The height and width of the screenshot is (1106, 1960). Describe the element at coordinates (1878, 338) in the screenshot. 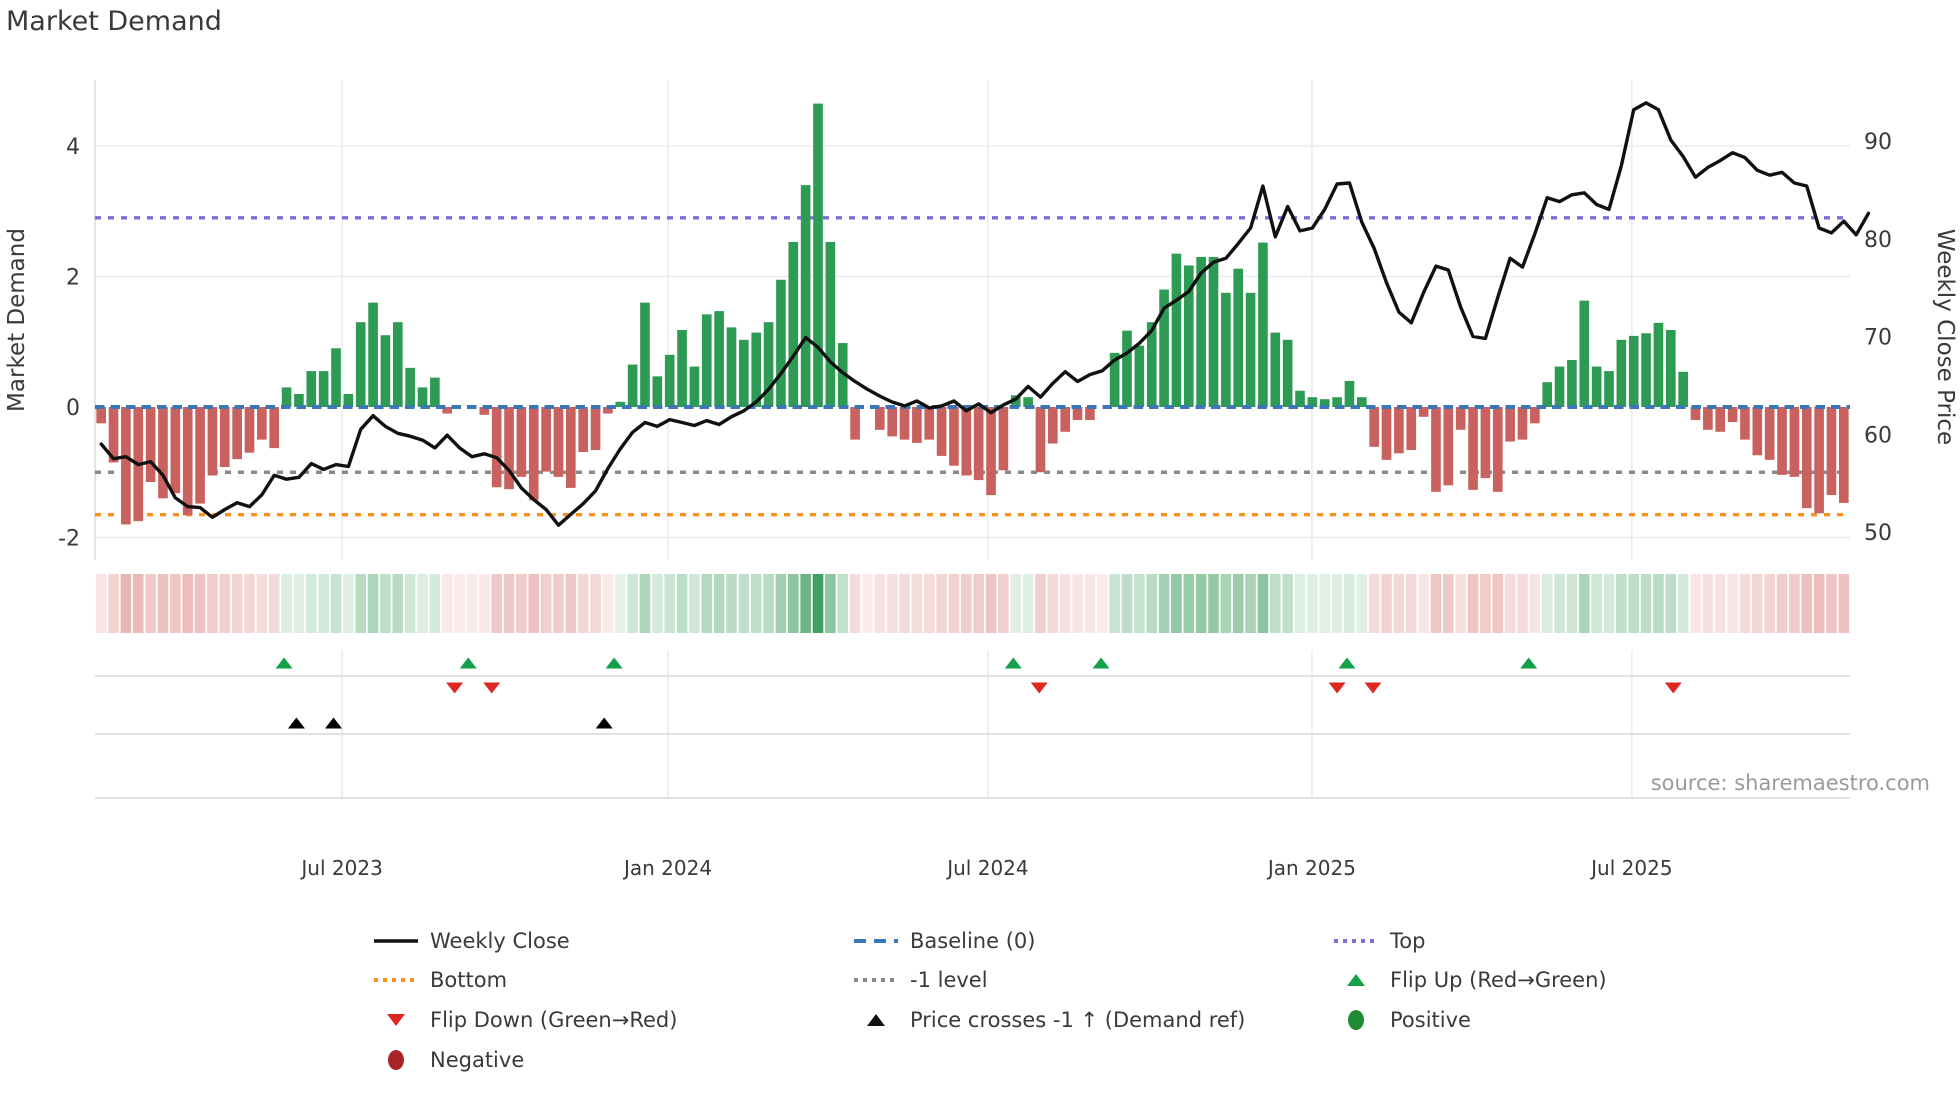

I see `right-axis-tick: 70` at that location.